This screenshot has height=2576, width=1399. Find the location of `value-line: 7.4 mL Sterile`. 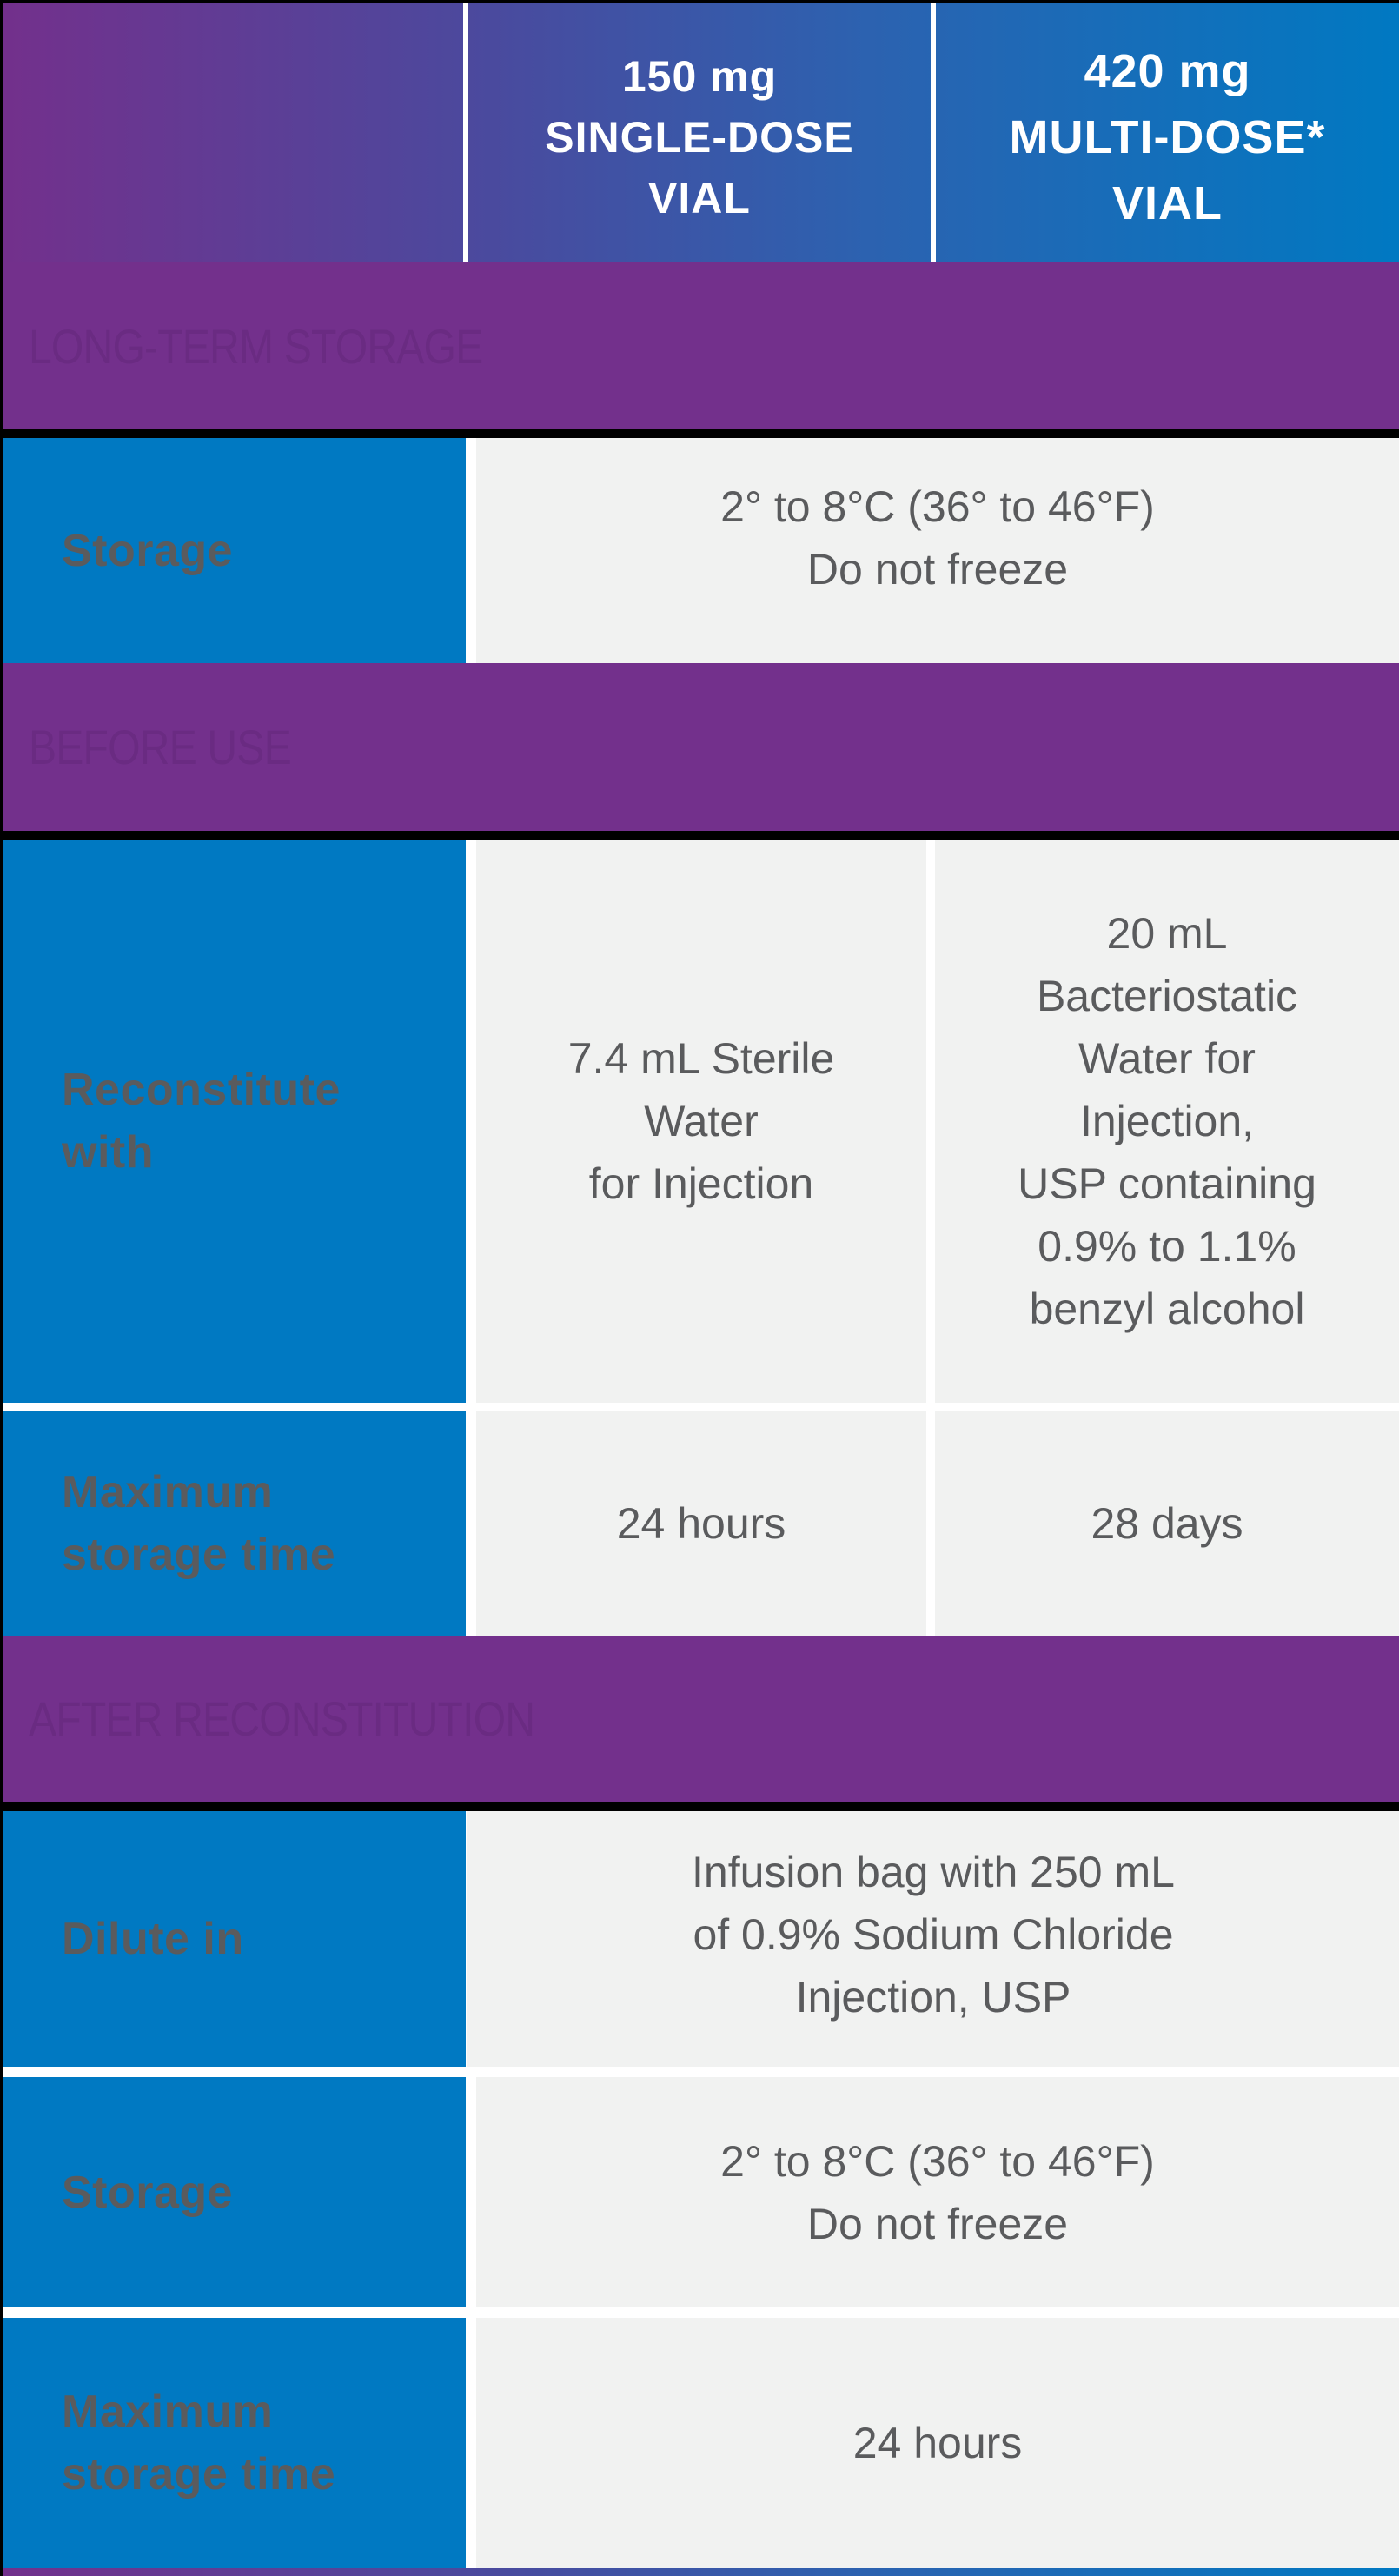

value-line: 7.4 mL Sterile is located at coordinates (701, 1058).